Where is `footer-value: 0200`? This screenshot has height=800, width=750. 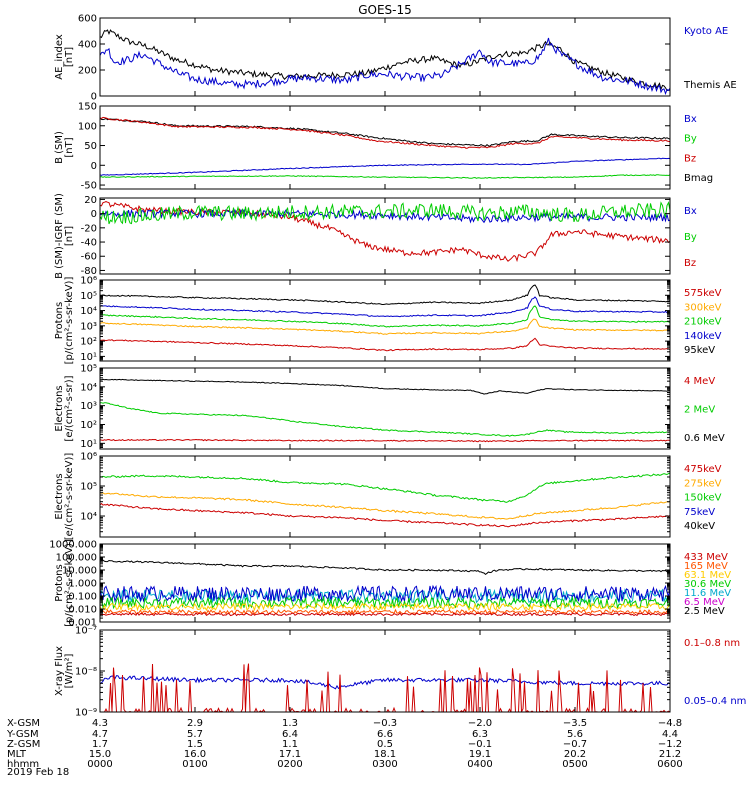
footer-value: 0200 is located at coordinates (289, 764).